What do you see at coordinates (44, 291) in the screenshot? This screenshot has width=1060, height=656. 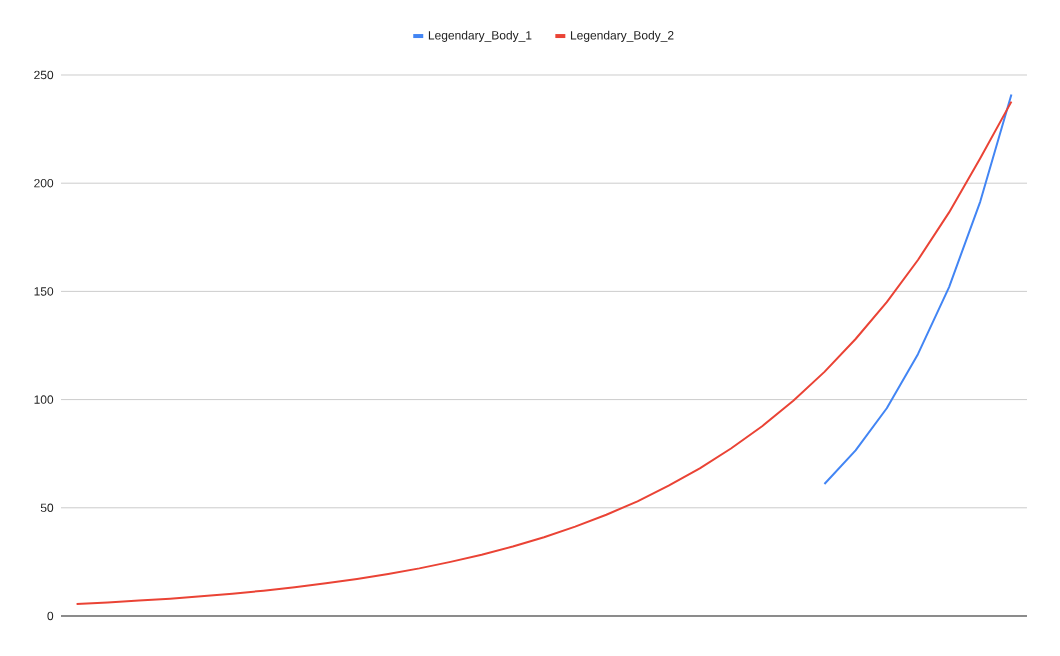 I see `y-tick-label: 150` at bounding box center [44, 291].